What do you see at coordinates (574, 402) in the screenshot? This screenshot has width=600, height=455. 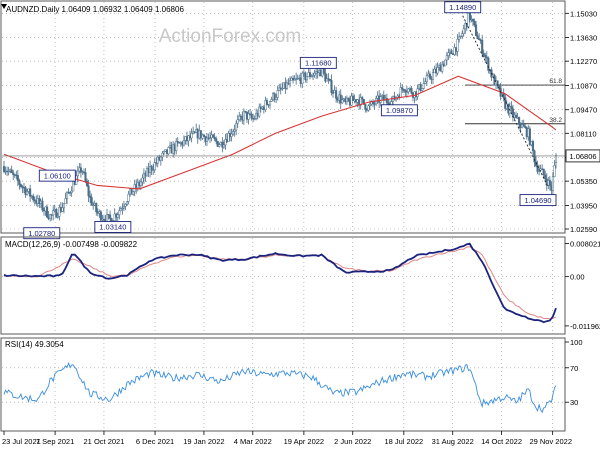 I see `rsi-tick-label: 30` at bounding box center [574, 402].